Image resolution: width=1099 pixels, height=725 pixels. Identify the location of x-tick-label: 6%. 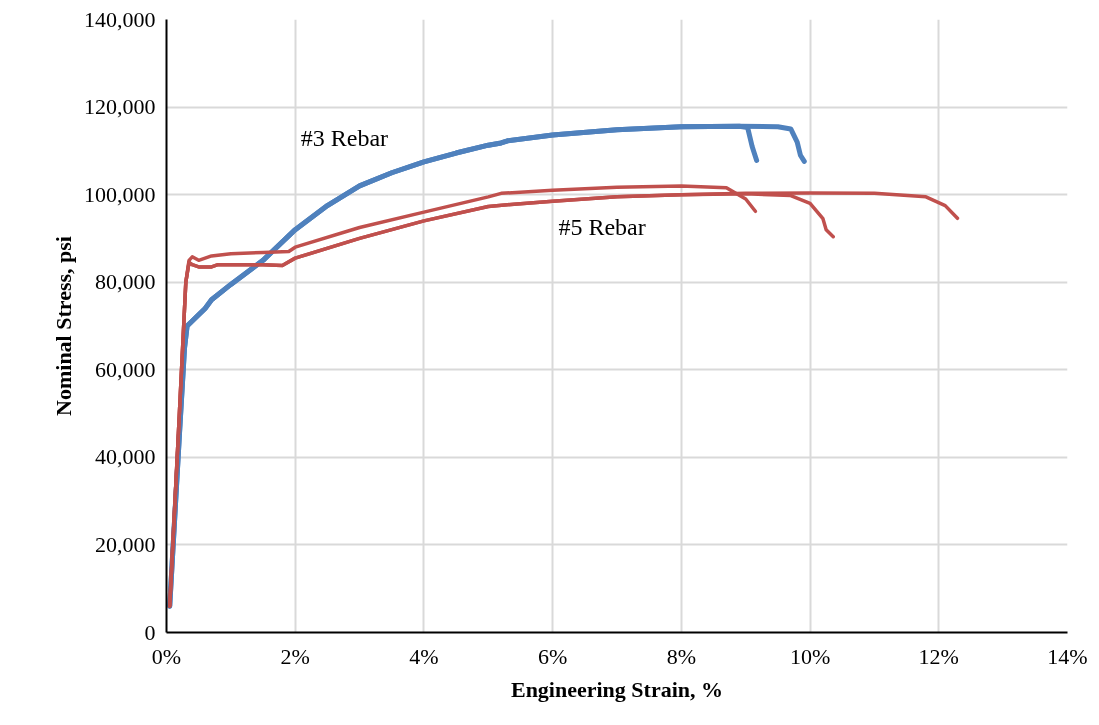
(552, 656).